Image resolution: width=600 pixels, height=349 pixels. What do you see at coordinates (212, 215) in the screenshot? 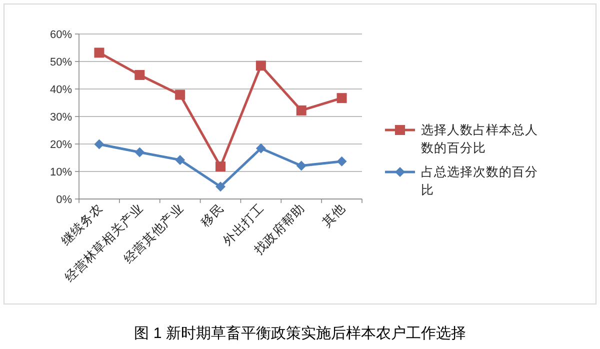
I see `x-tick-label: 移民` at bounding box center [212, 215].